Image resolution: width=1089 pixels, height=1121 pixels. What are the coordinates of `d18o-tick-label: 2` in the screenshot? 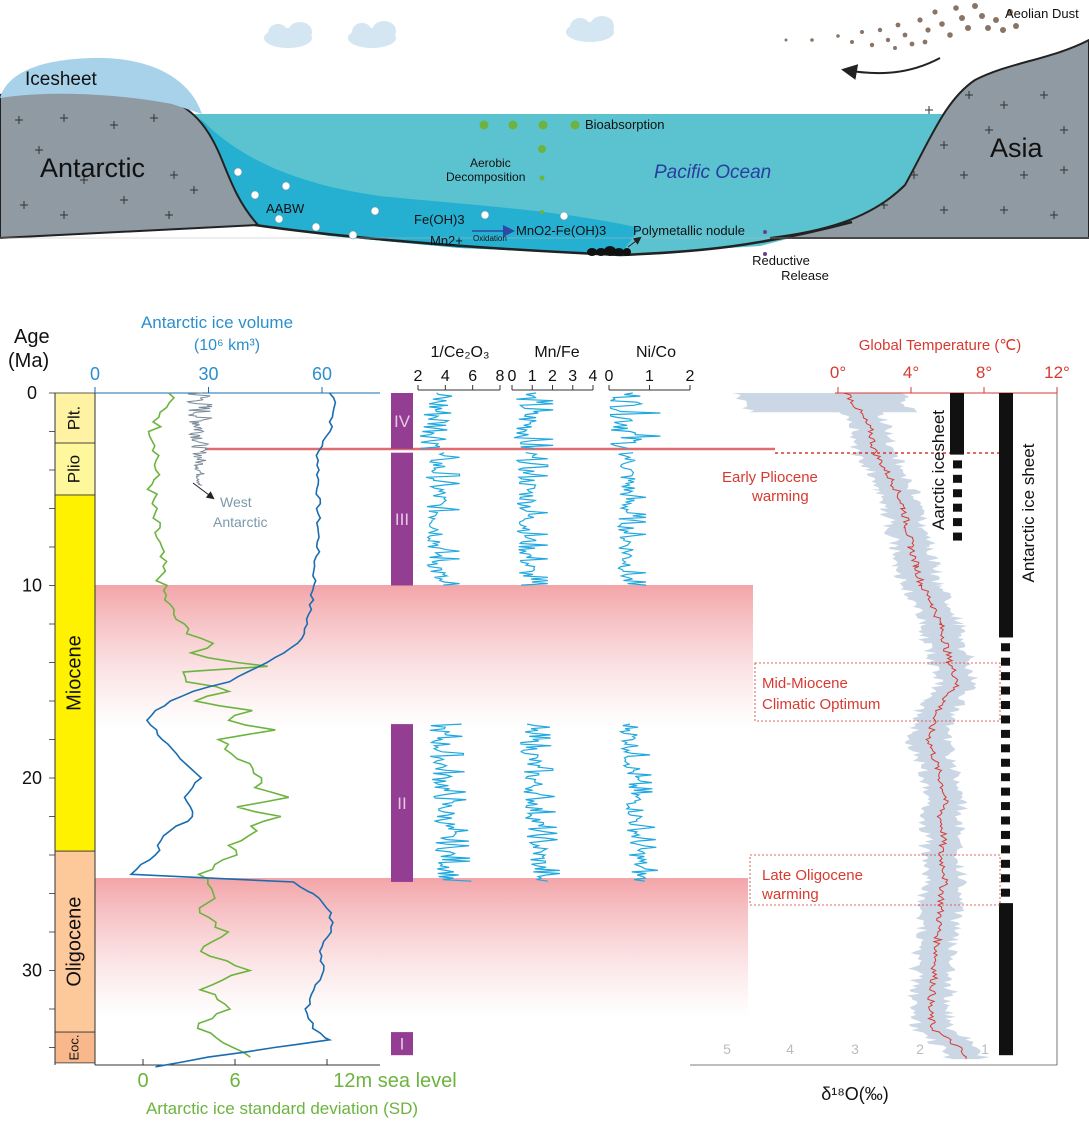 It's located at (920, 1049).